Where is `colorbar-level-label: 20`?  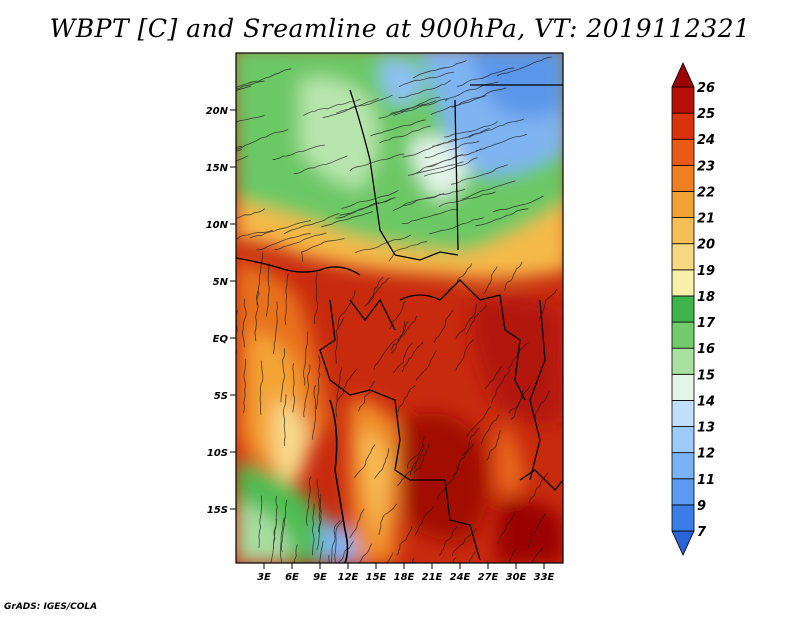 colorbar-level-label: 20 is located at coordinates (706, 245).